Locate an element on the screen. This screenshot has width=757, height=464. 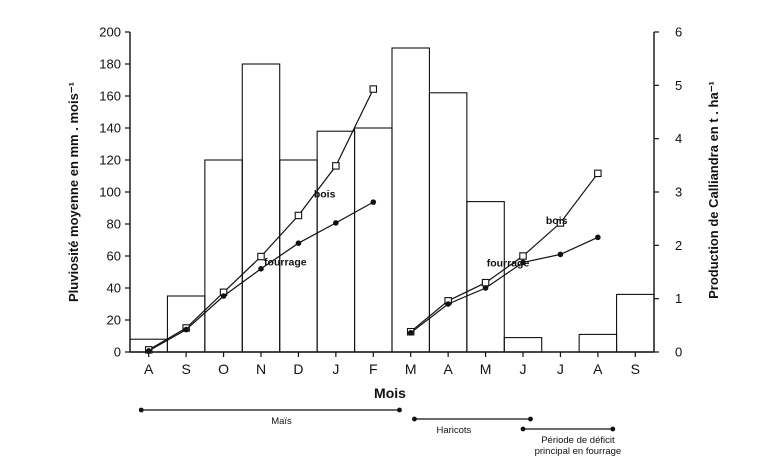
y-tick-label-right: 5 is located at coordinates (678, 85).